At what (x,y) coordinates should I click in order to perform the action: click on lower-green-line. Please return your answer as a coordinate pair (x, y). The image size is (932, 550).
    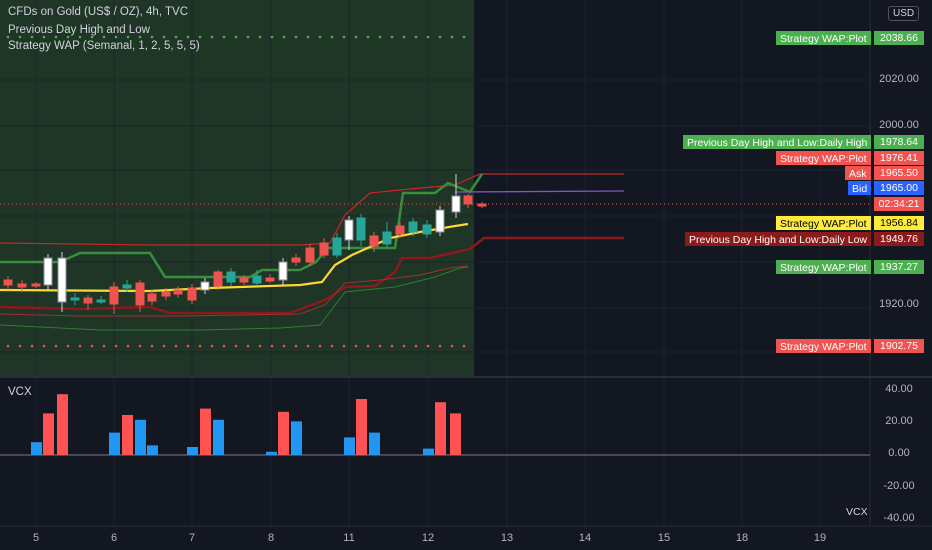
    Looking at the image, I should click on (234, 298).